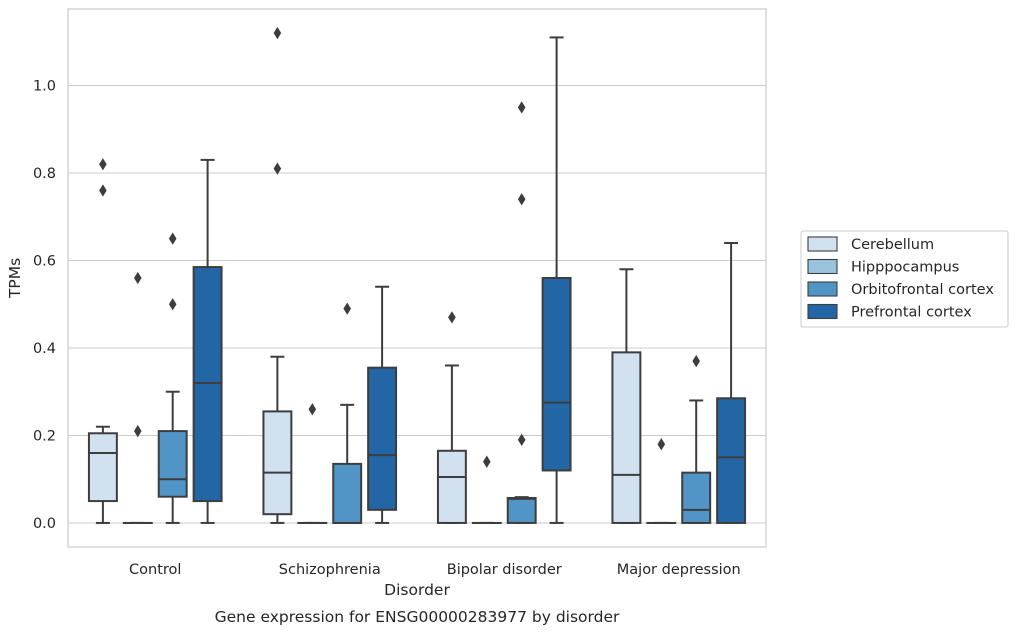  I want to click on legend-label: Orbitofrontal cortex, so click(922, 290).